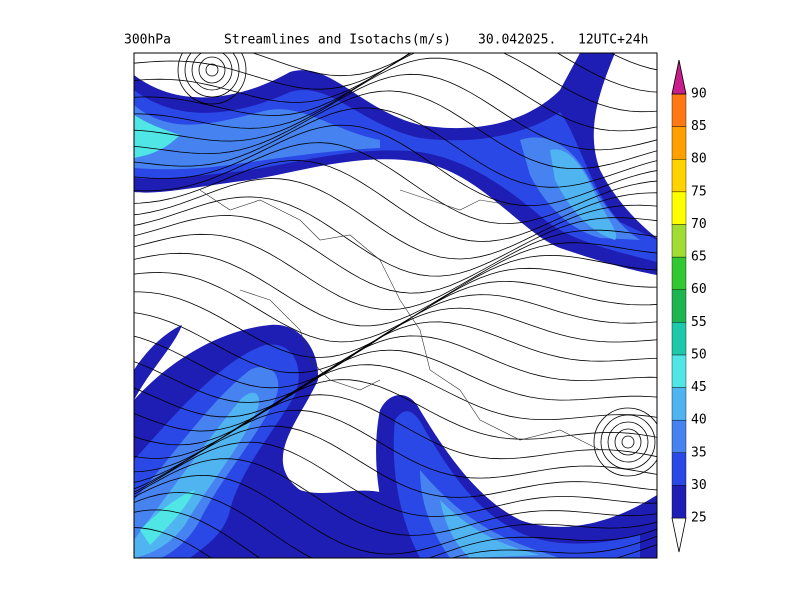  I want to click on colorbar-label: 85, so click(699, 126).